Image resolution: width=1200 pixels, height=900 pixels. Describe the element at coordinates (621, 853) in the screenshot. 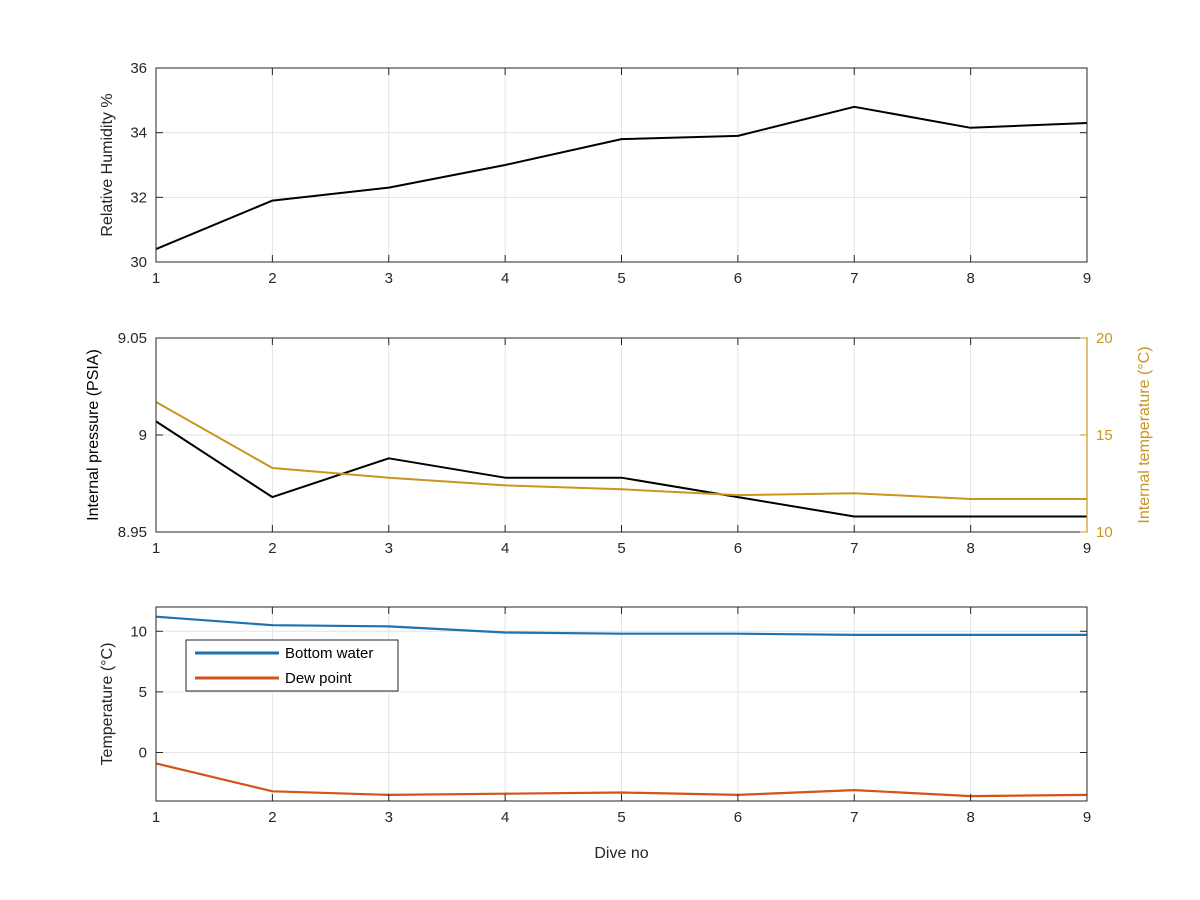

I see `x-axis-label: Dive no` at that location.